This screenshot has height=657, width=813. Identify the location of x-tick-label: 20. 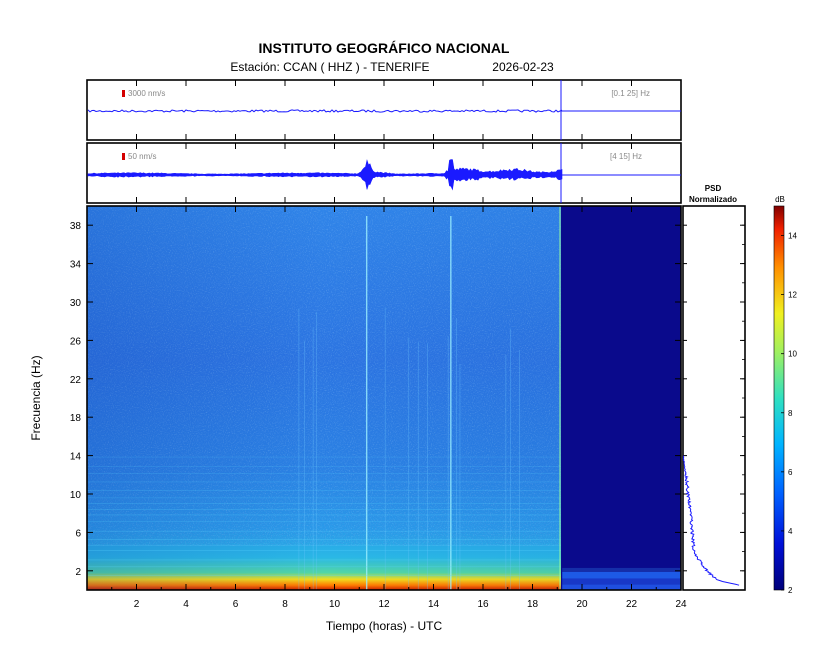
(582, 604).